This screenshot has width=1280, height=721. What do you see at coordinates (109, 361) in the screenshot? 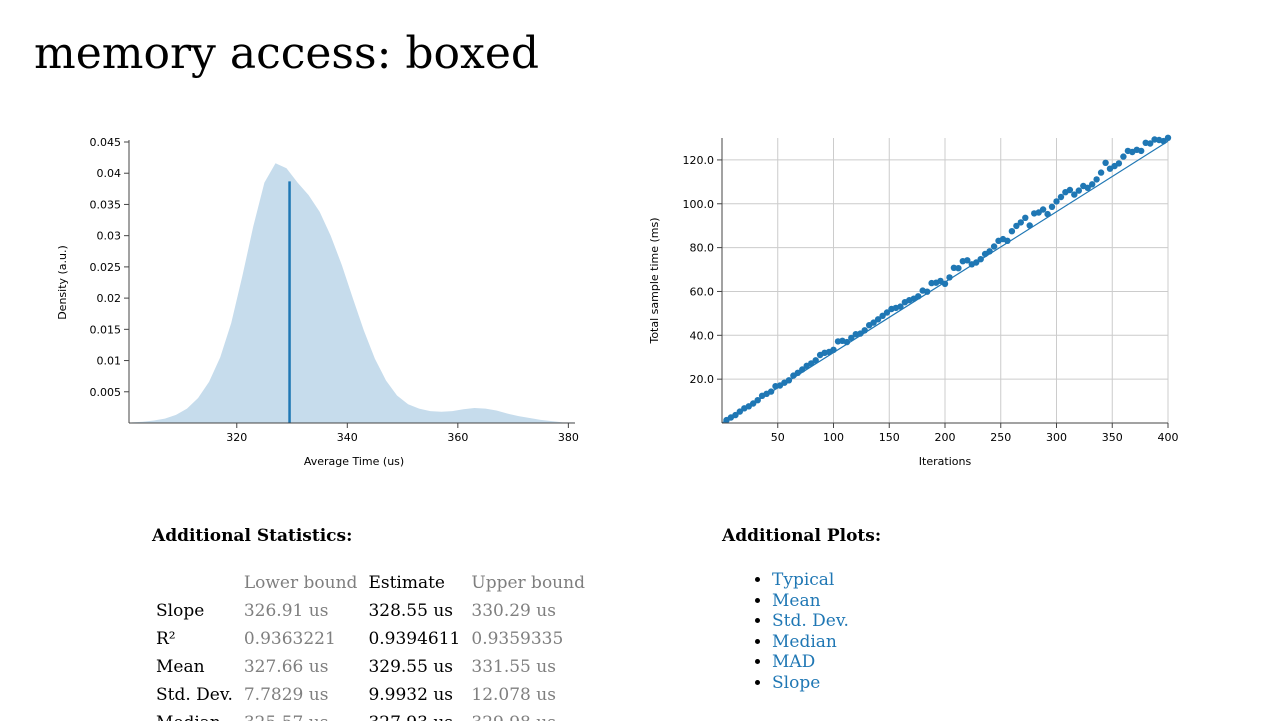
I see `y-tick-label: 0.01` at bounding box center [109, 361].